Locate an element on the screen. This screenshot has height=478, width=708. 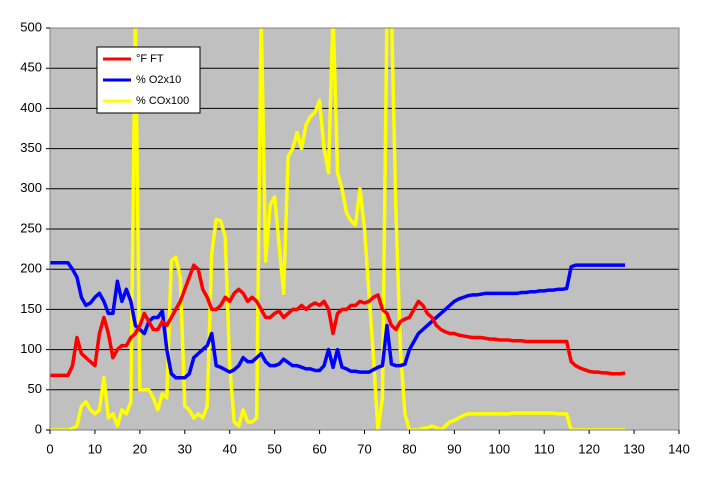
x-tick-label: 80 is located at coordinates (409, 448).